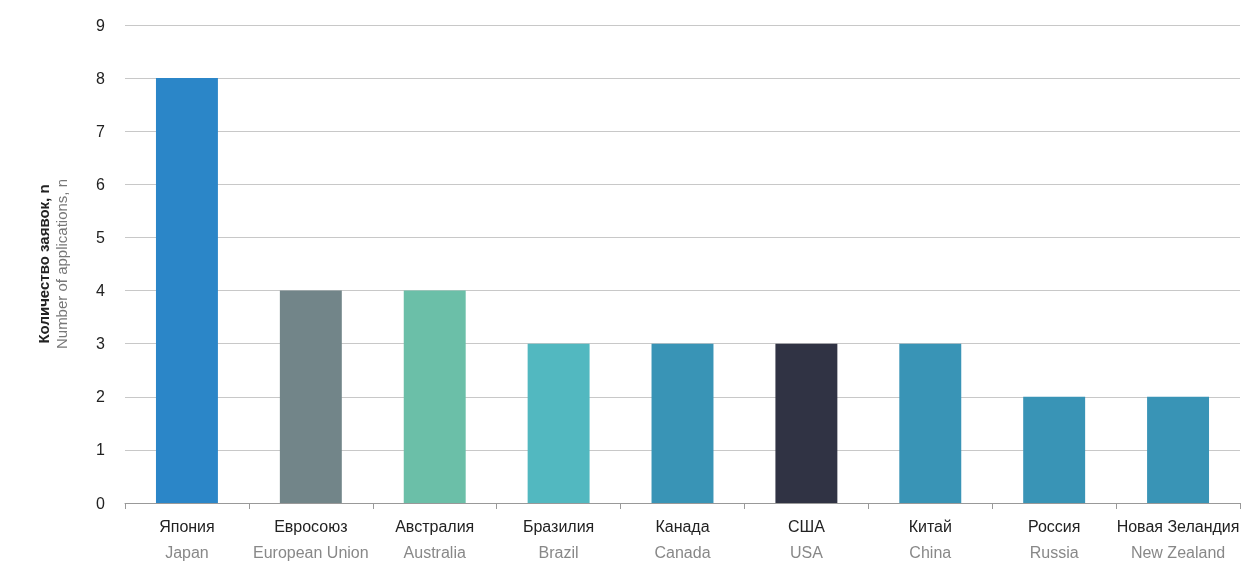  What do you see at coordinates (435, 539) in the screenshot?
I see `x-tick-label: Австралия Australia` at bounding box center [435, 539].